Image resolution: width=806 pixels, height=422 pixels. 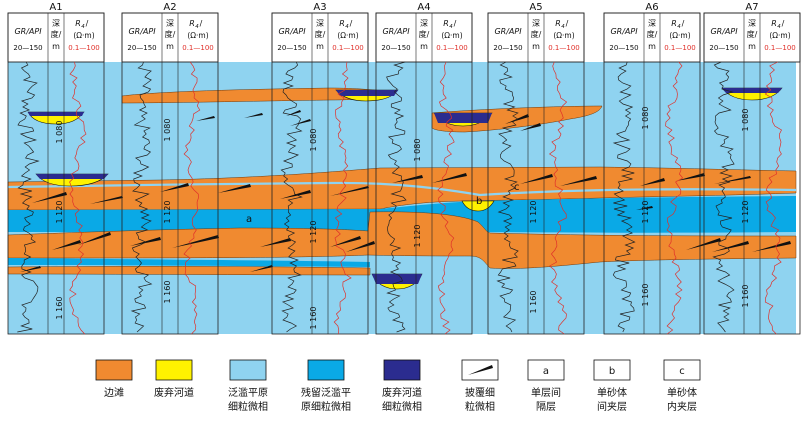 I want to click on well-name: A1, so click(x=55, y=7).